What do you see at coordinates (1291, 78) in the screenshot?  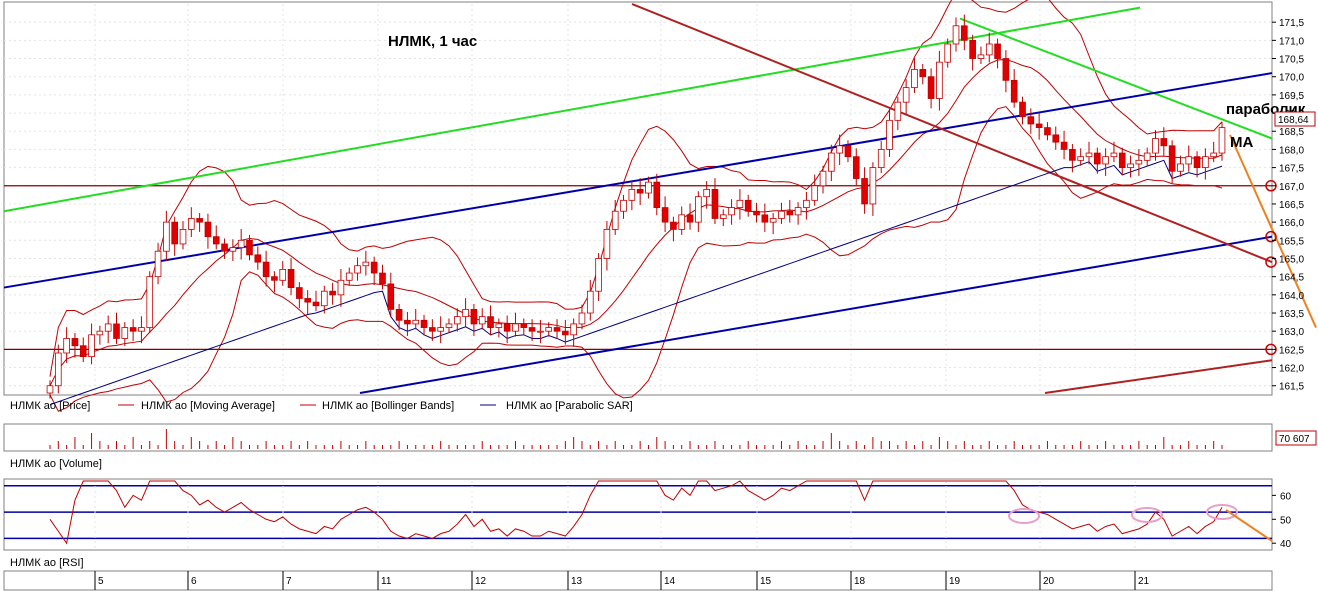 I see `price-tick-label: 170,0` at bounding box center [1291, 78].